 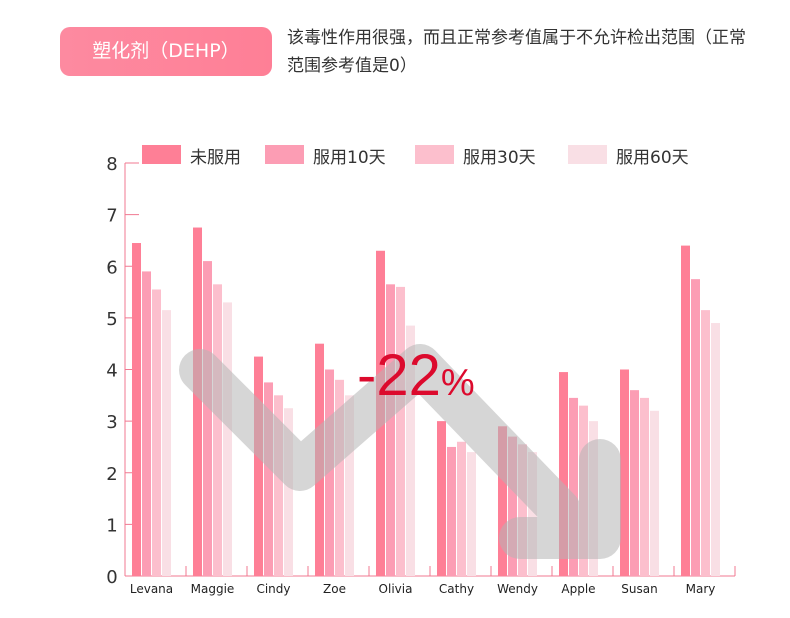 I want to click on x-tick-label: Olivia, so click(x=396, y=589).